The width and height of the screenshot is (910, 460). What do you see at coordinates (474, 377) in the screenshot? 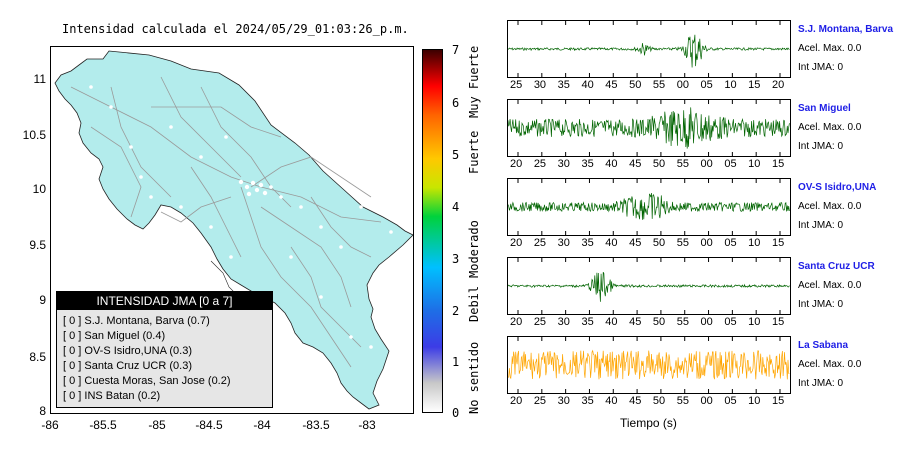
I see `colorbar-label-no-sentido: No sentido` at bounding box center [474, 377].